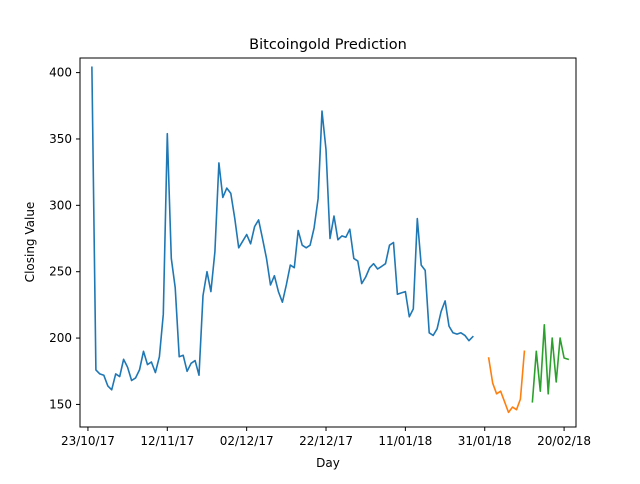 The width and height of the screenshot is (640, 484). I want to click on x-tick-label: 12/11/17, so click(167, 441).